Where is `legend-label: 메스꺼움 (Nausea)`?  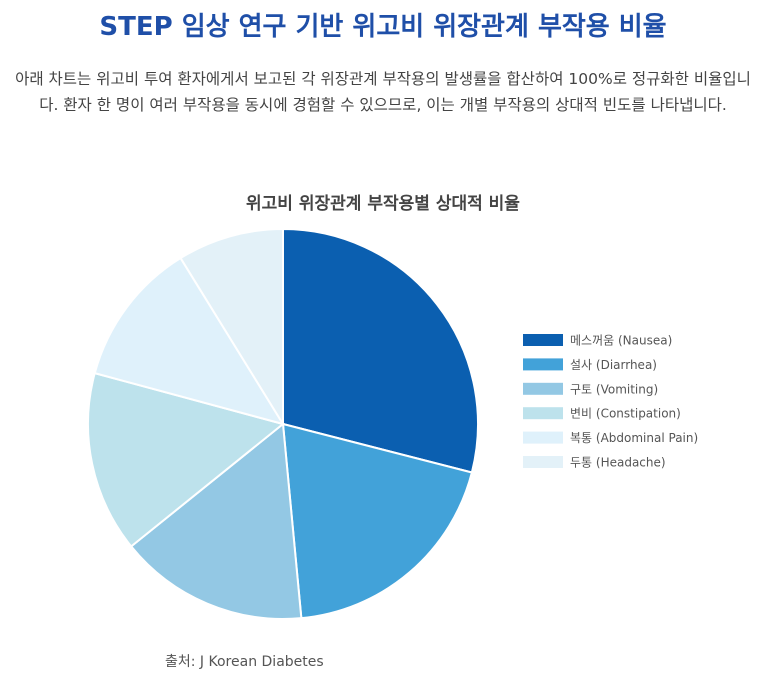
legend-label: 메스꺼움 (Nausea) is located at coordinates (621, 341).